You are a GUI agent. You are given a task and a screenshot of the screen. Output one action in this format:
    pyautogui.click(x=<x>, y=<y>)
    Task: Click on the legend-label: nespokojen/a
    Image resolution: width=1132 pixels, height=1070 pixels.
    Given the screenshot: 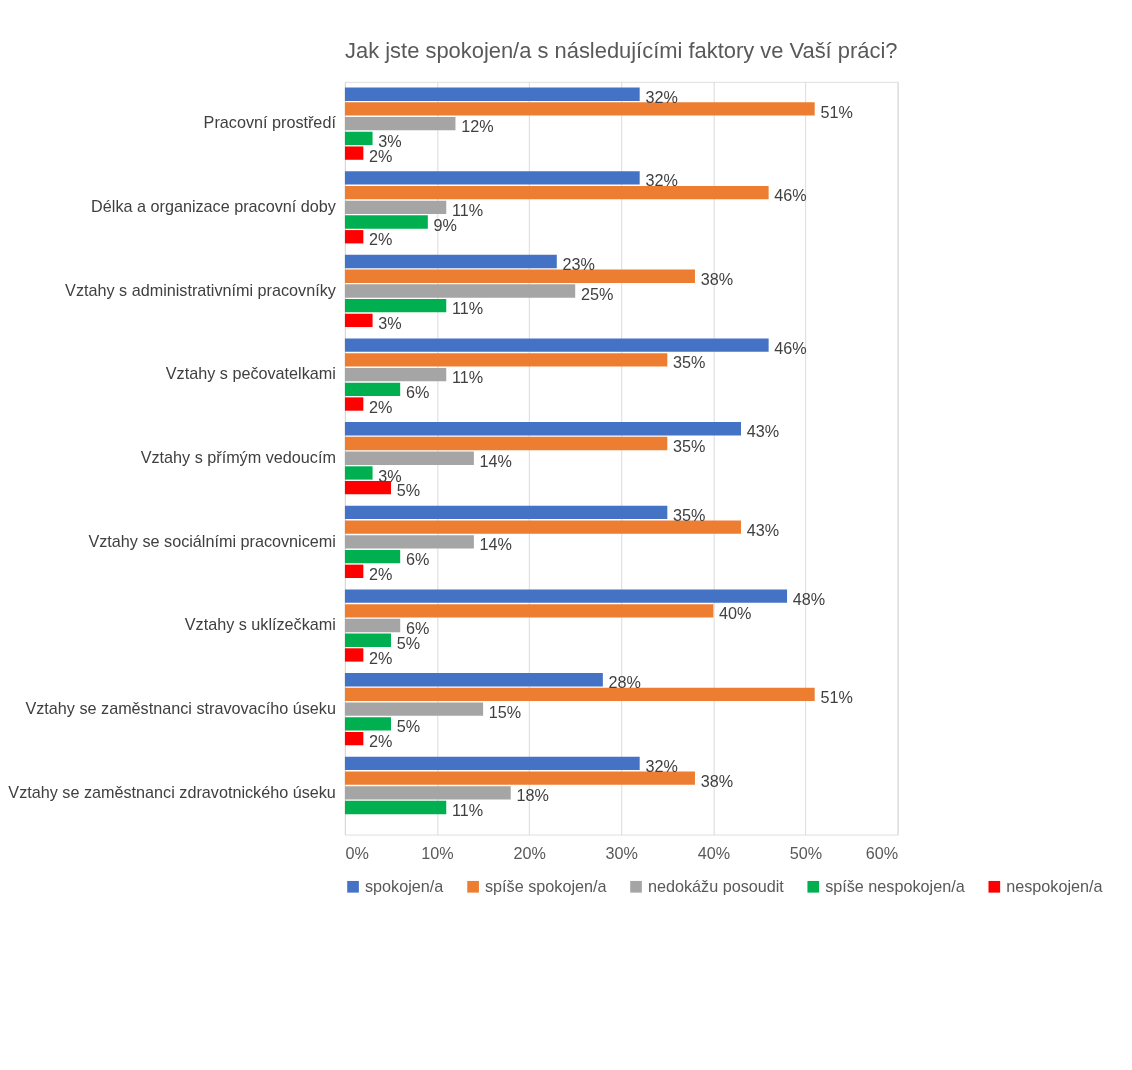 What is the action you would take?
    pyautogui.click(x=1054, y=885)
    